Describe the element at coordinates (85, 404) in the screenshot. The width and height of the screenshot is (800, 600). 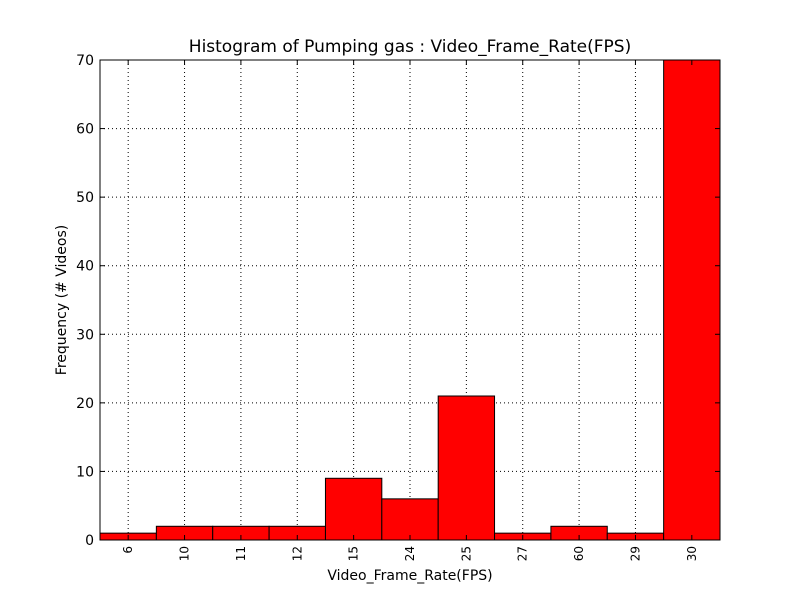
I see `y-tick-label: 20` at that location.